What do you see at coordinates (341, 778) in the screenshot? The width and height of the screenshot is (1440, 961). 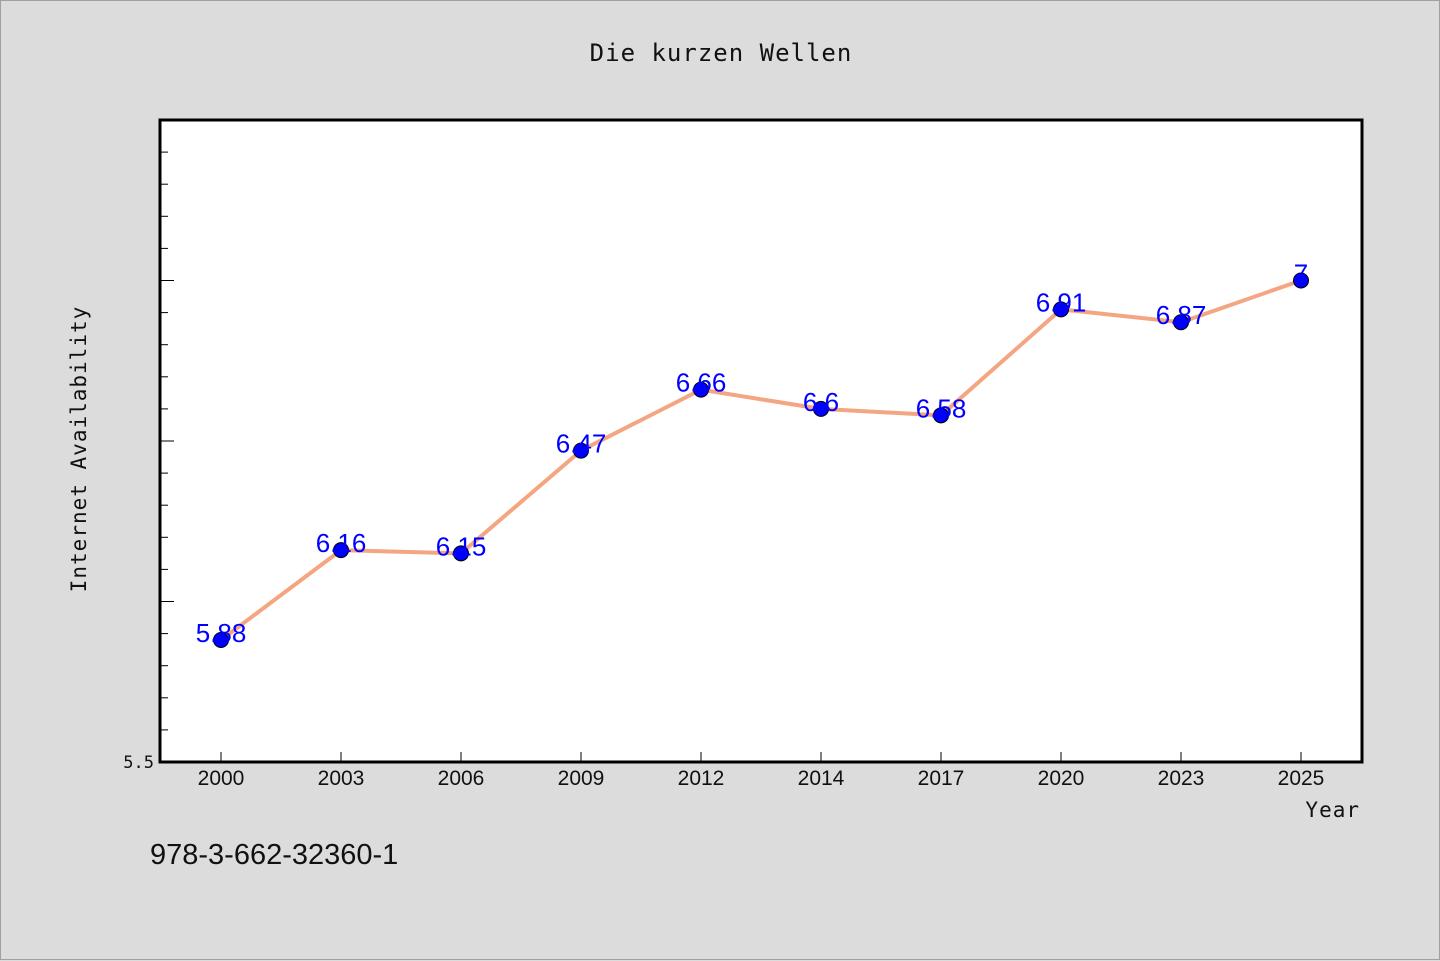 I see `x-tick-label: 2003` at bounding box center [341, 778].